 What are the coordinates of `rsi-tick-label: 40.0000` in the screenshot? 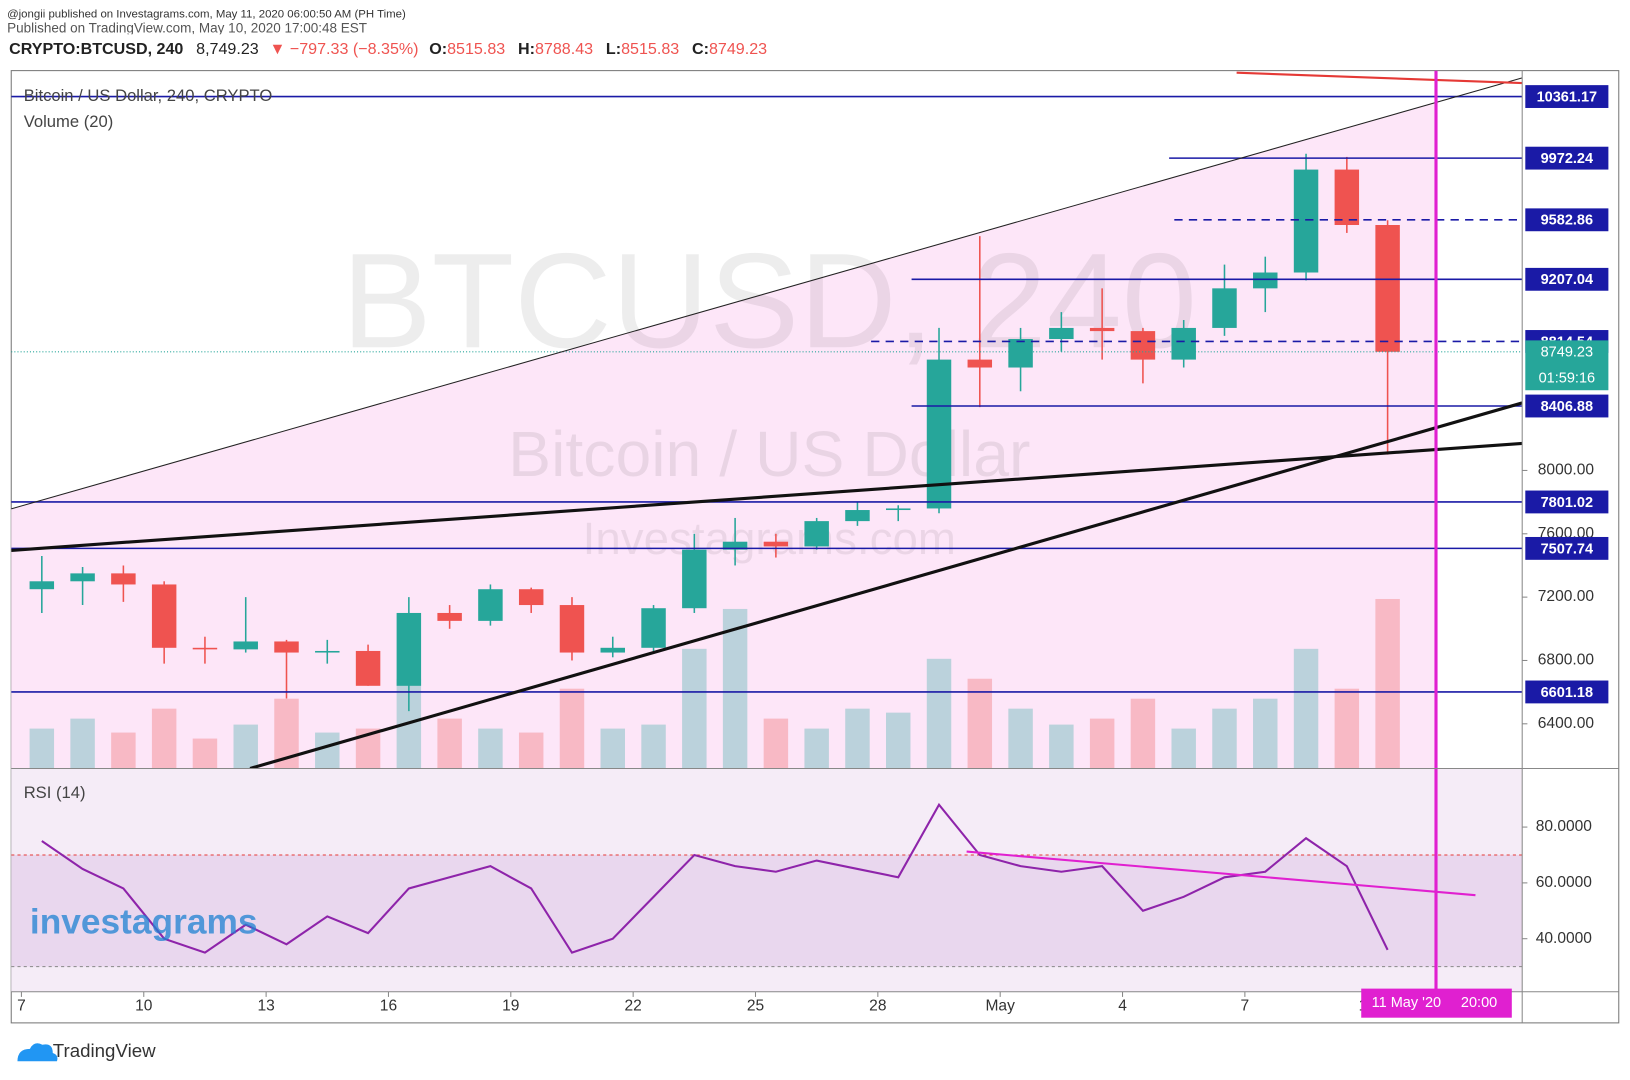 It's located at (1564, 938).